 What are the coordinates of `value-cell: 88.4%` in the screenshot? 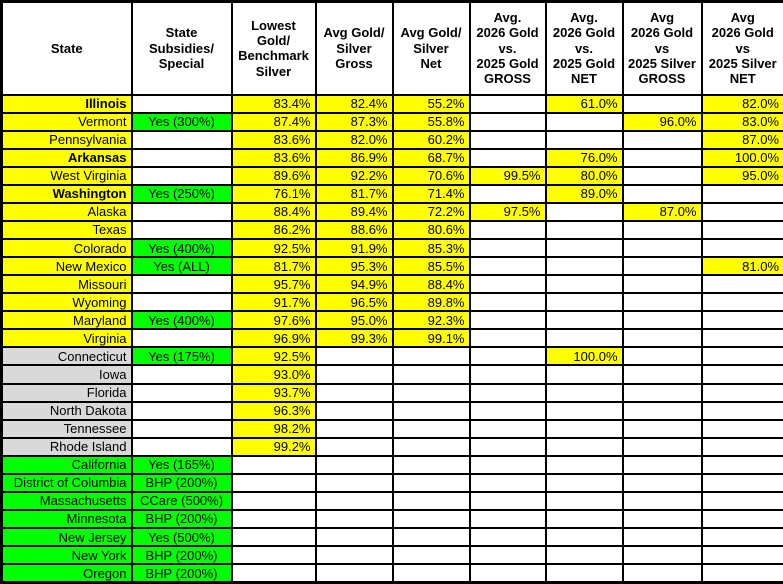 It's located at (273, 211).